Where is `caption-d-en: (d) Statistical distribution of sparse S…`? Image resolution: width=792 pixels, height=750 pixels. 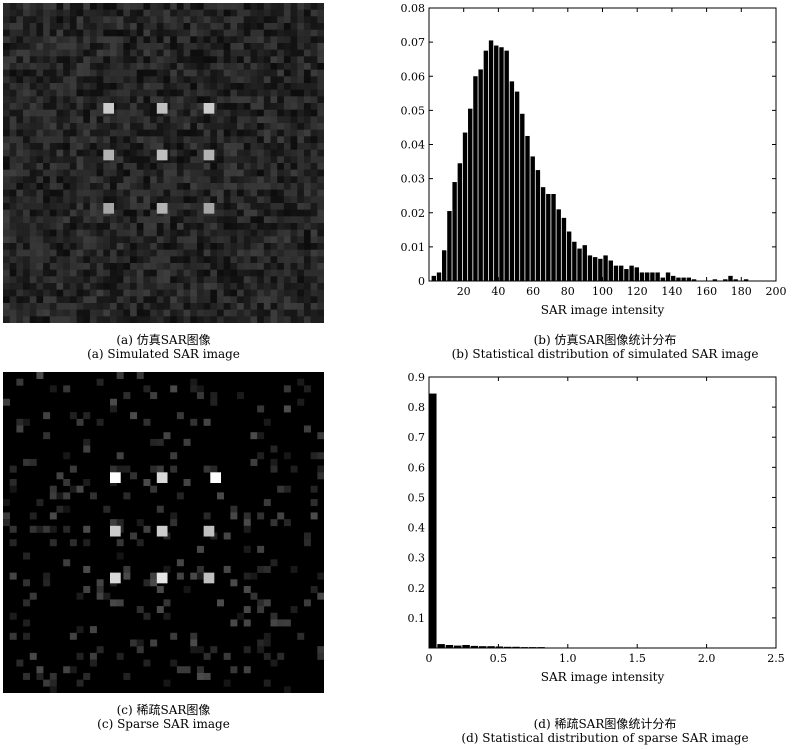
caption-d-en: (d) Statistical distribution of sparse S… is located at coordinates (605, 738).